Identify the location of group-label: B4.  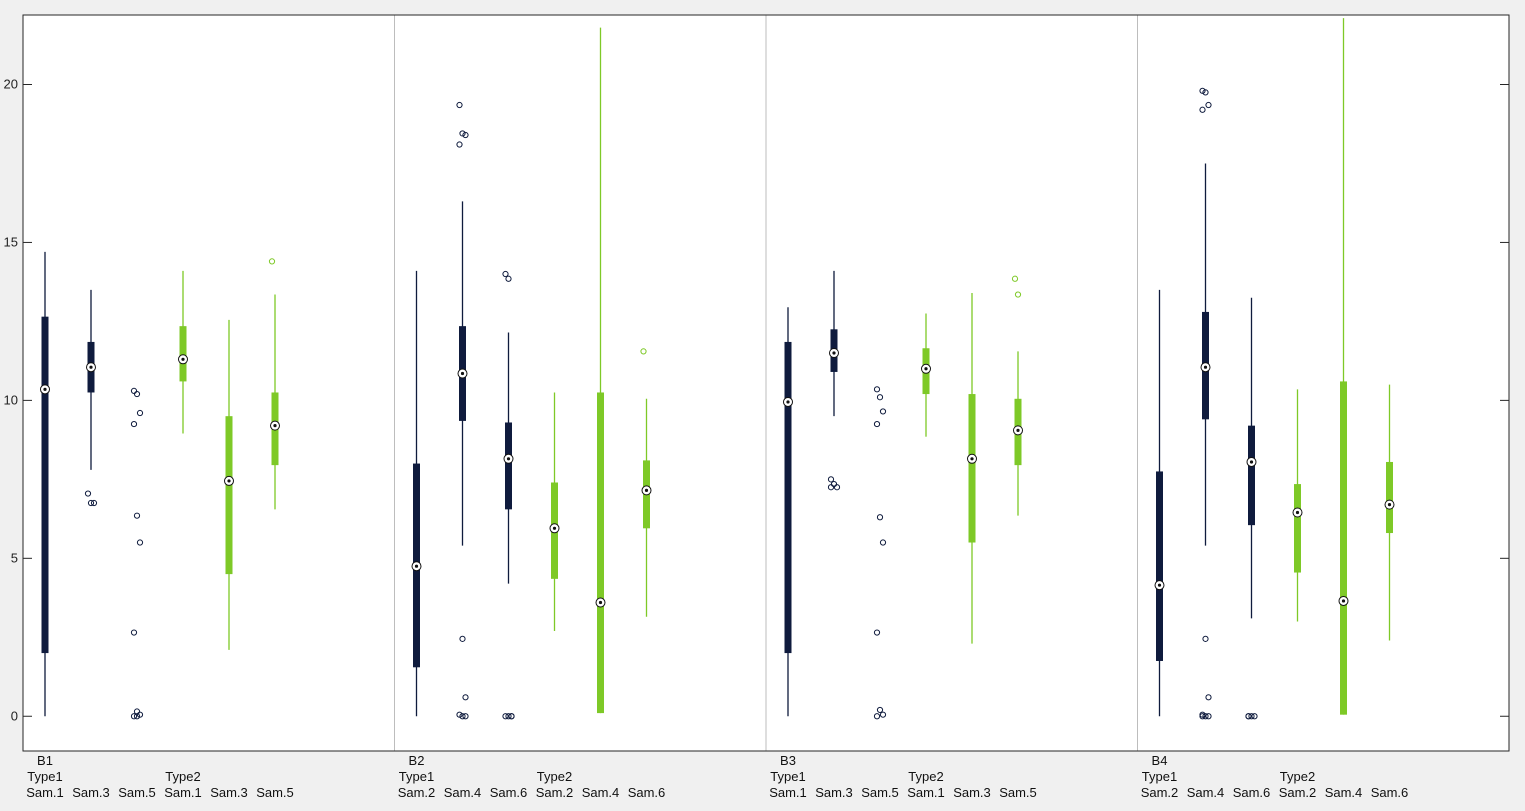
(1160, 760).